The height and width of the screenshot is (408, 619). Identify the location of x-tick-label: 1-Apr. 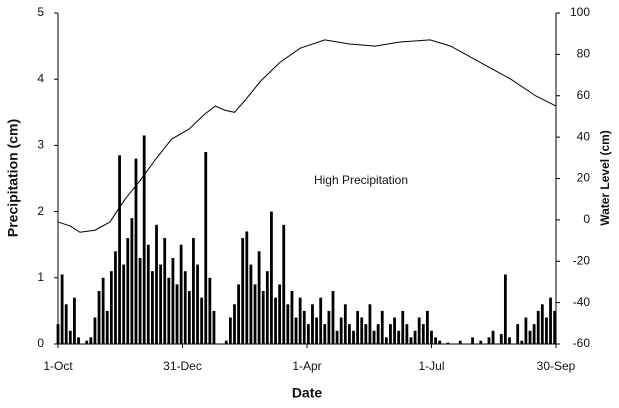
(306, 366).